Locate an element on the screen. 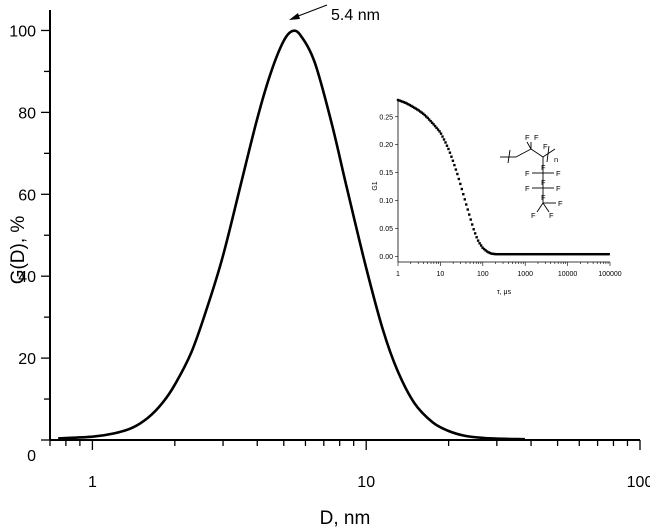 Image resolution: width=650 pixels, height=532 pixels. polymer-structure is located at coordinates (528, 177).